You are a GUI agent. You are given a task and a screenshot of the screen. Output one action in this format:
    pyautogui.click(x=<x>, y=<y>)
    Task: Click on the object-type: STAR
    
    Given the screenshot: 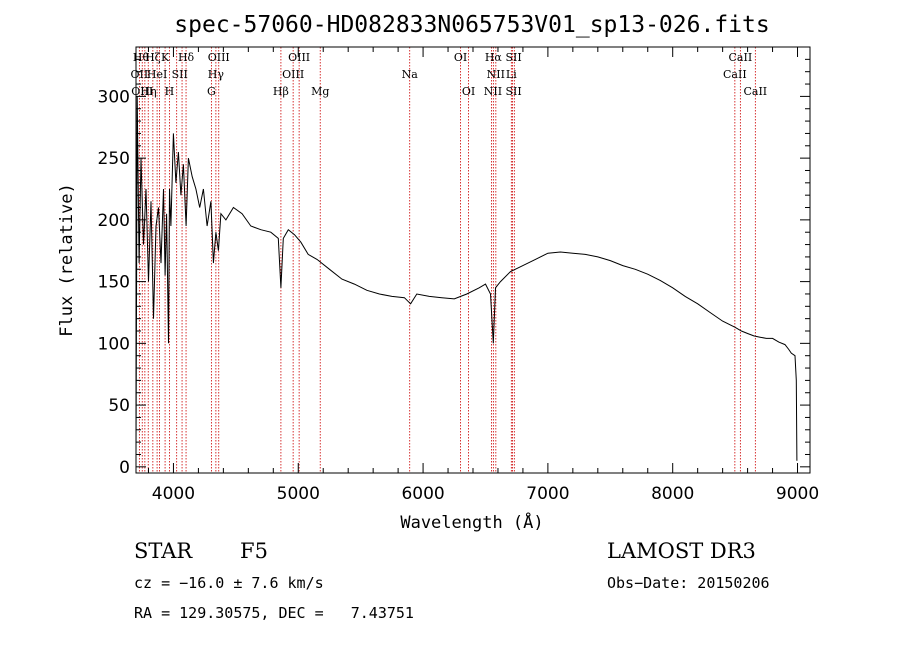 What is the action you would take?
    pyautogui.click(x=163, y=551)
    